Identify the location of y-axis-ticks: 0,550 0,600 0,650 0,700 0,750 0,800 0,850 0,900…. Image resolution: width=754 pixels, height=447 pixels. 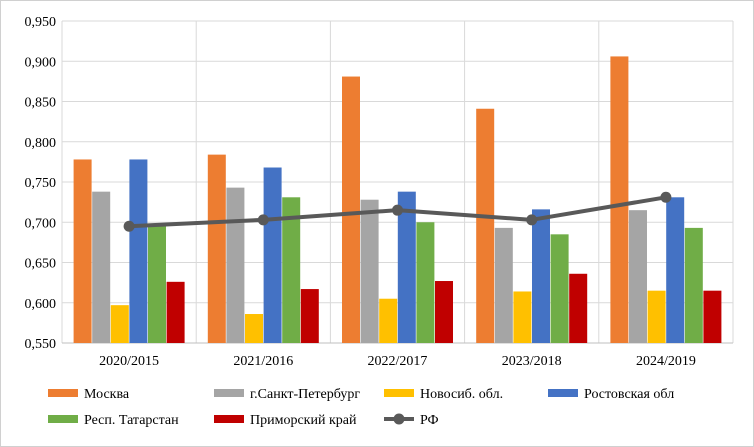
(41, 183).